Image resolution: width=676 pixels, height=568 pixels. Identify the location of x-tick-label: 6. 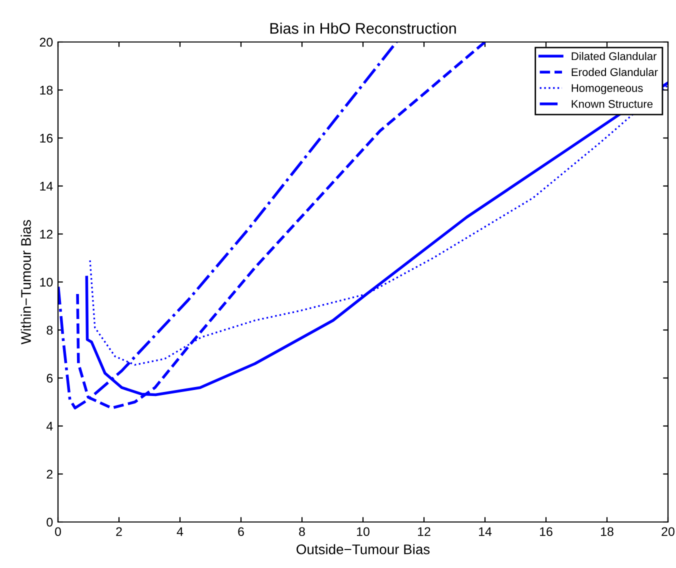
(241, 531).